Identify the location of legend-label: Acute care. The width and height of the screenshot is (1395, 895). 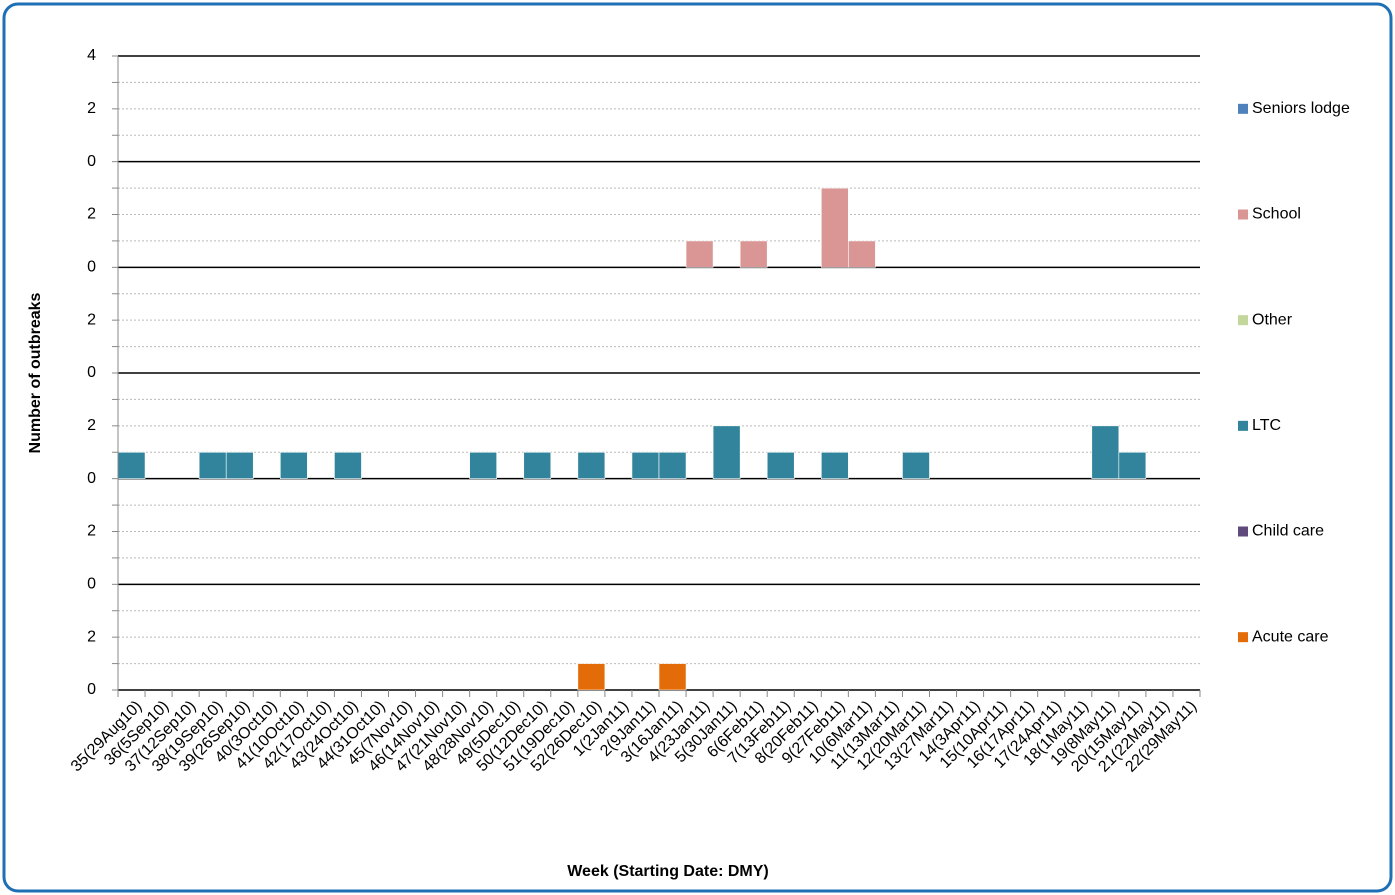
(1290, 636).